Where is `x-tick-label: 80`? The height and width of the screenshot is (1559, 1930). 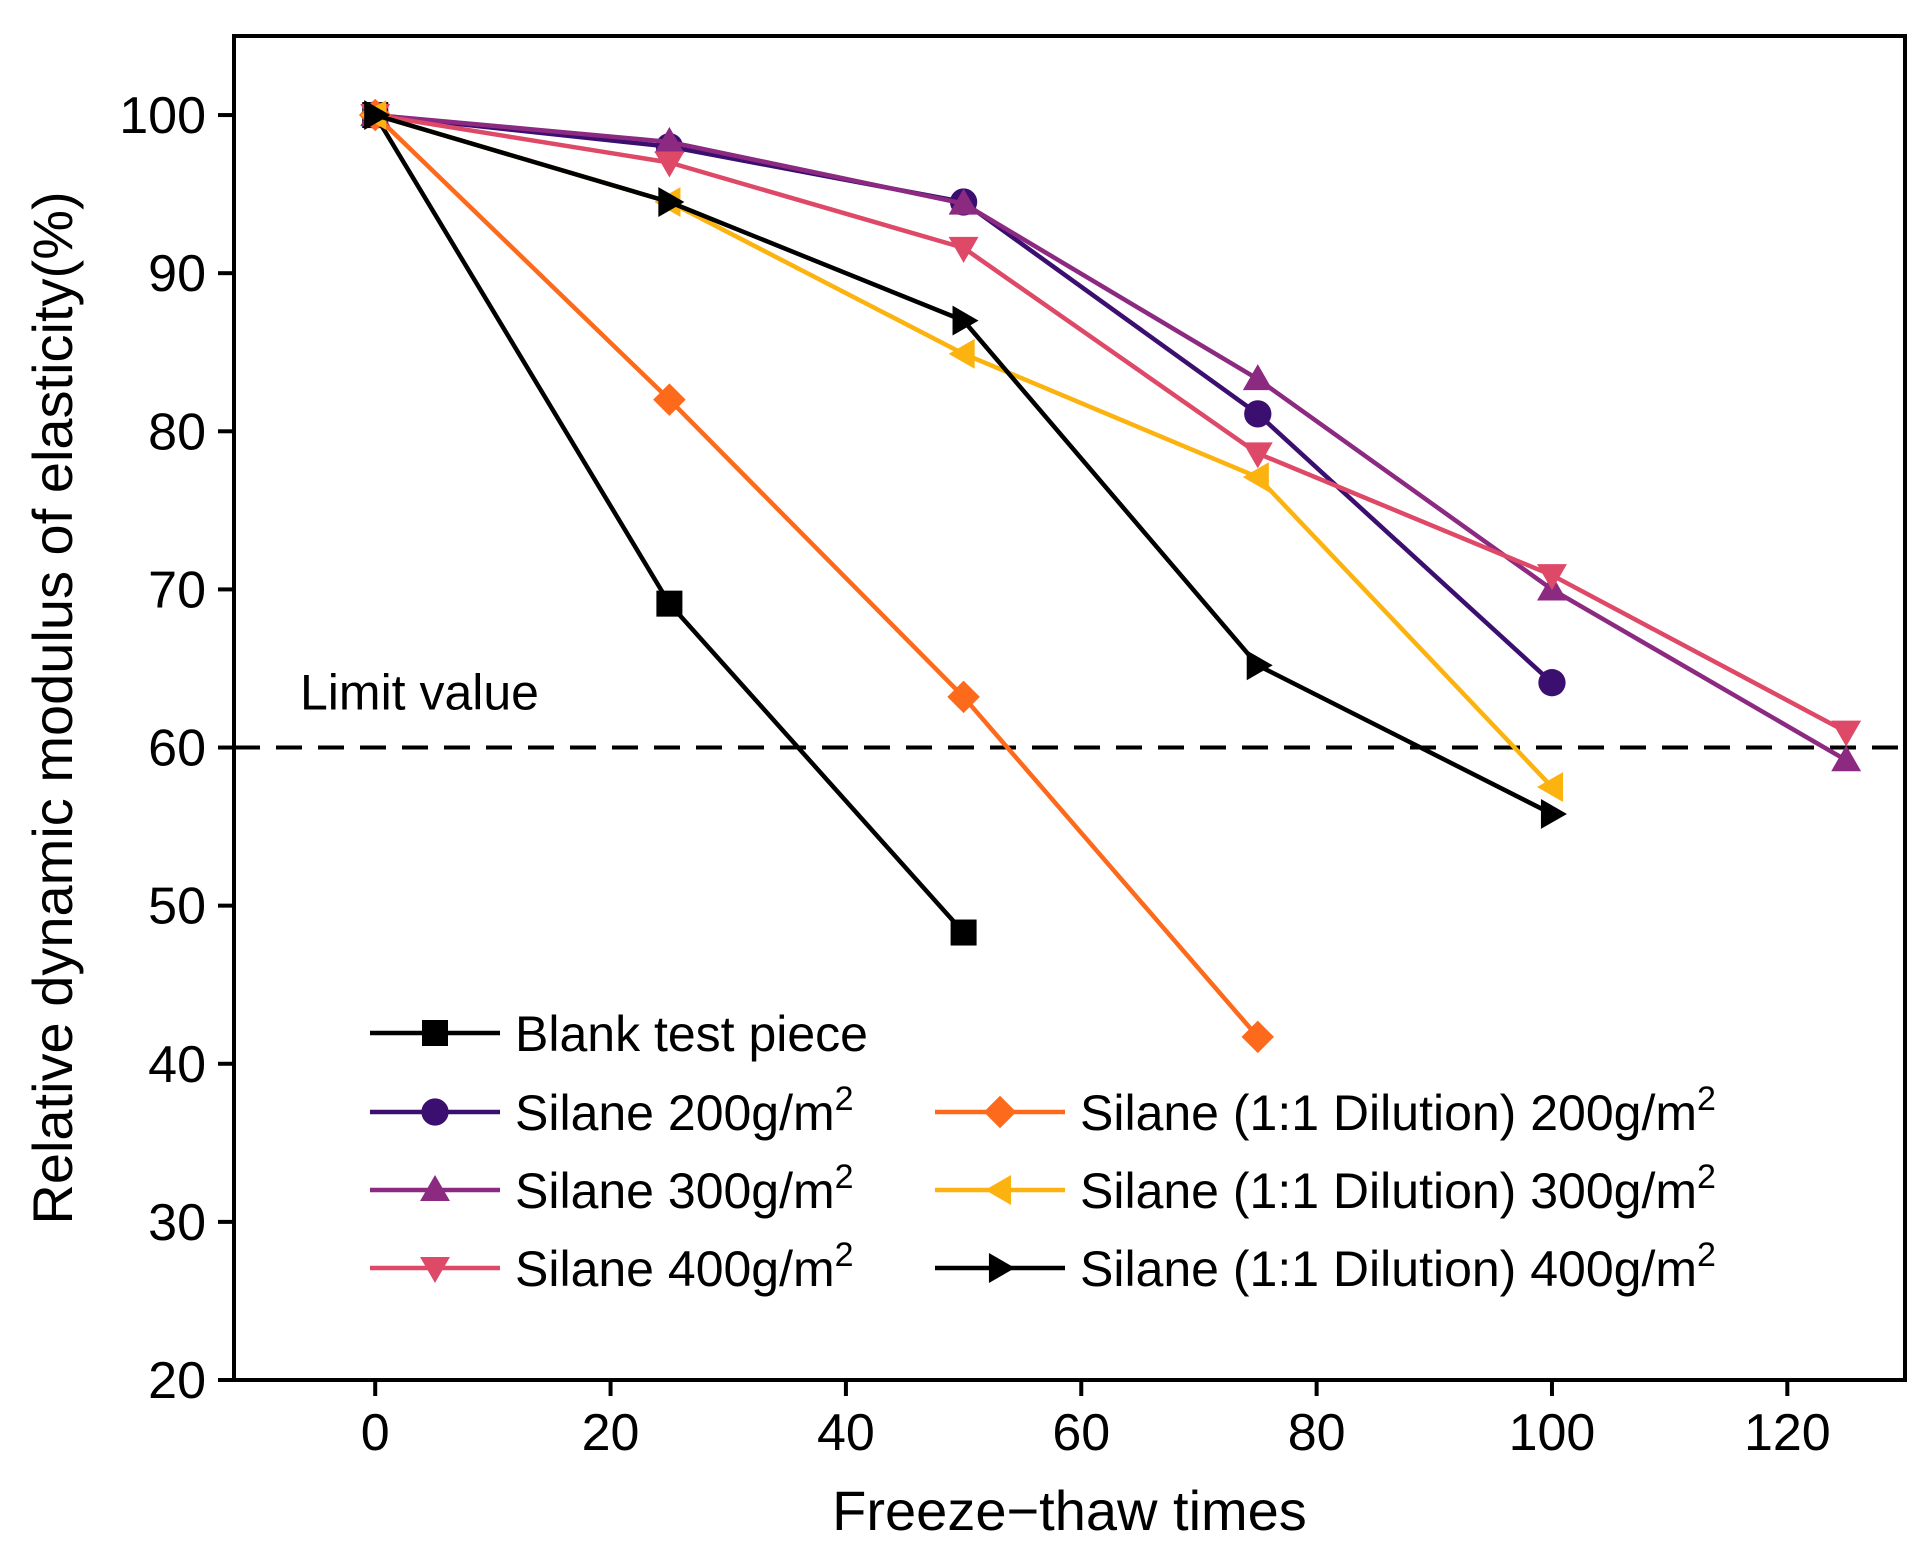 x-tick-label: 80 is located at coordinates (1317, 1433).